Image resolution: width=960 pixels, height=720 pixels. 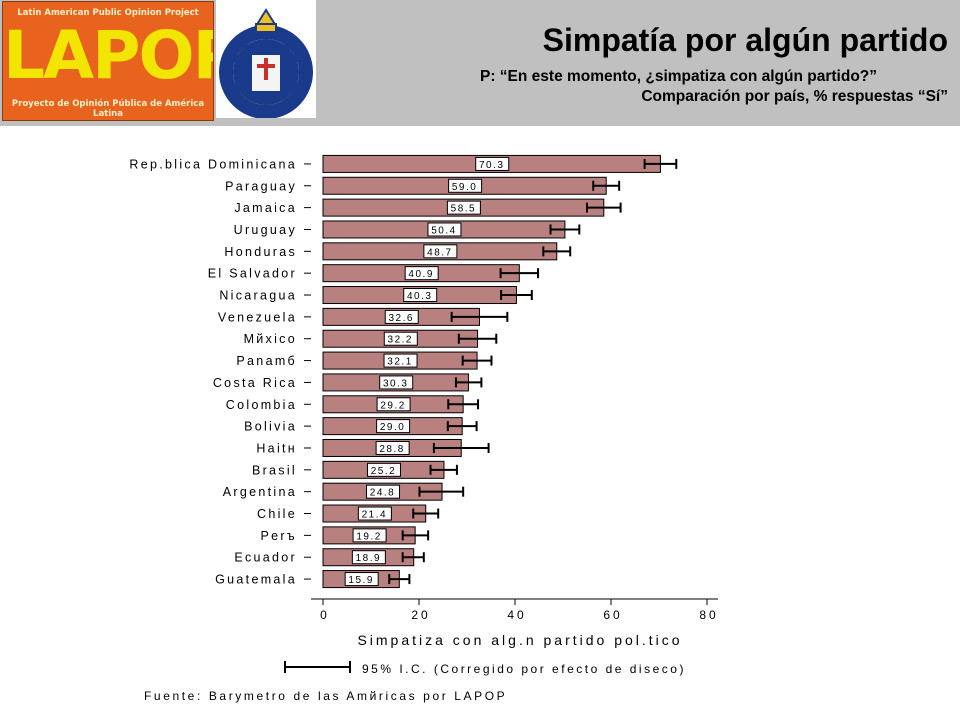 What do you see at coordinates (213, 164) in the screenshot?
I see `y-tick-label: Rep.blica Dominicana` at bounding box center [213, 164].